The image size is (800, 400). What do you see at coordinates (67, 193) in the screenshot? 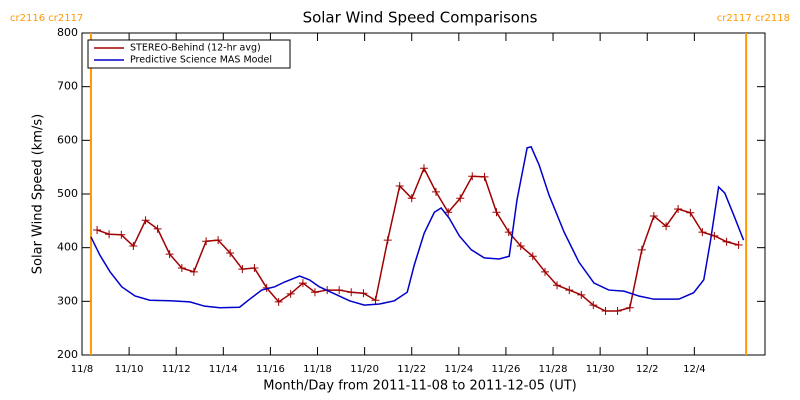
I see `y-tick-label: 500` at bounding box center [67, 193].